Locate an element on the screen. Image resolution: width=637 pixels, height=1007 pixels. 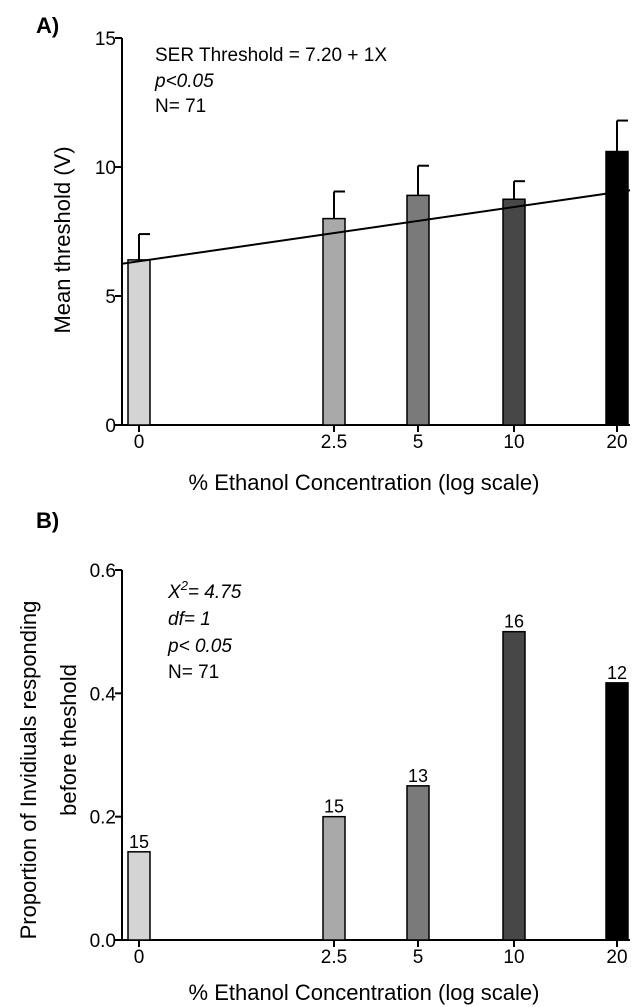
panel-b-p-value: p< 0.05 is located at coordinates (199, 646).